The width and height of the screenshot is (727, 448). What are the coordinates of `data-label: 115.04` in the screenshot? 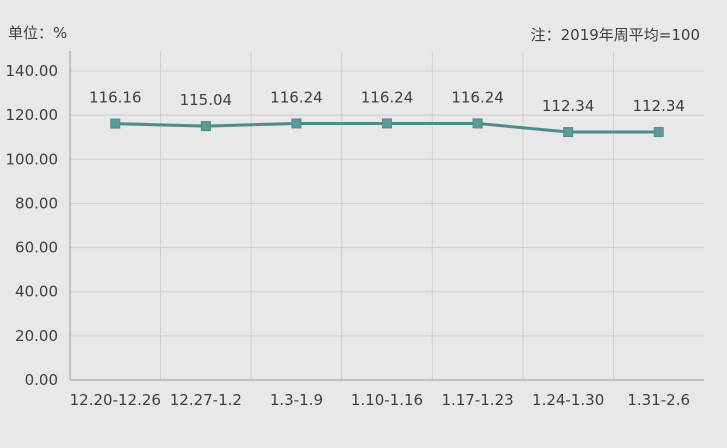 It's located at (206, 100).